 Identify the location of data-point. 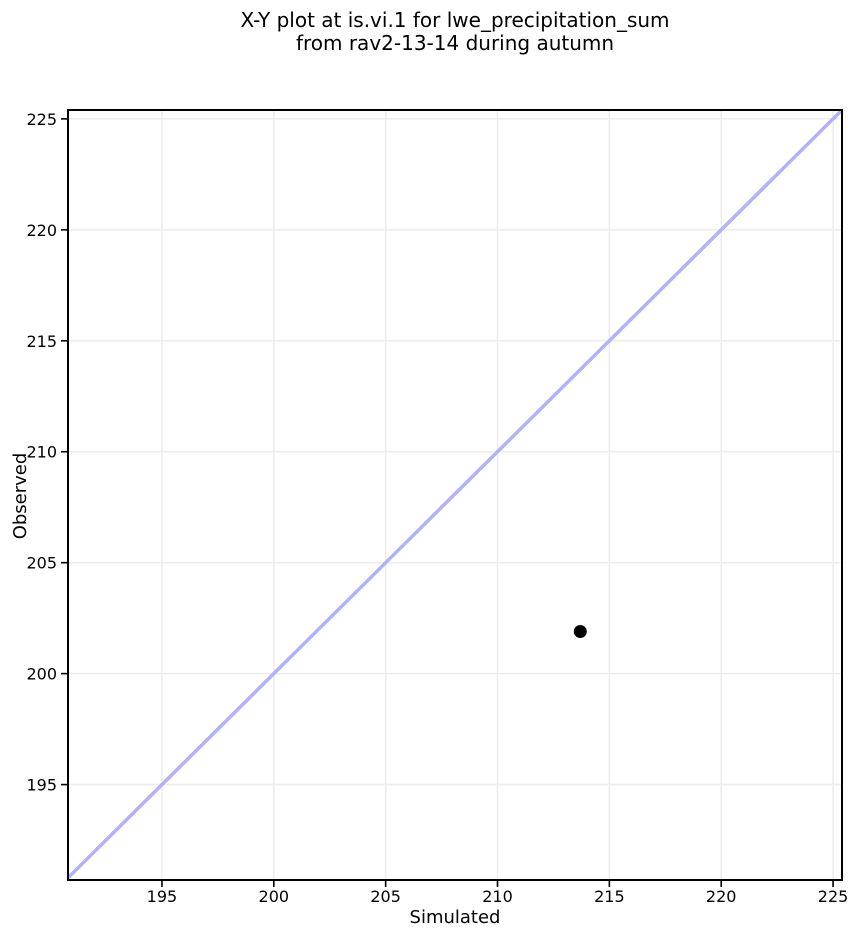
(580, 631).